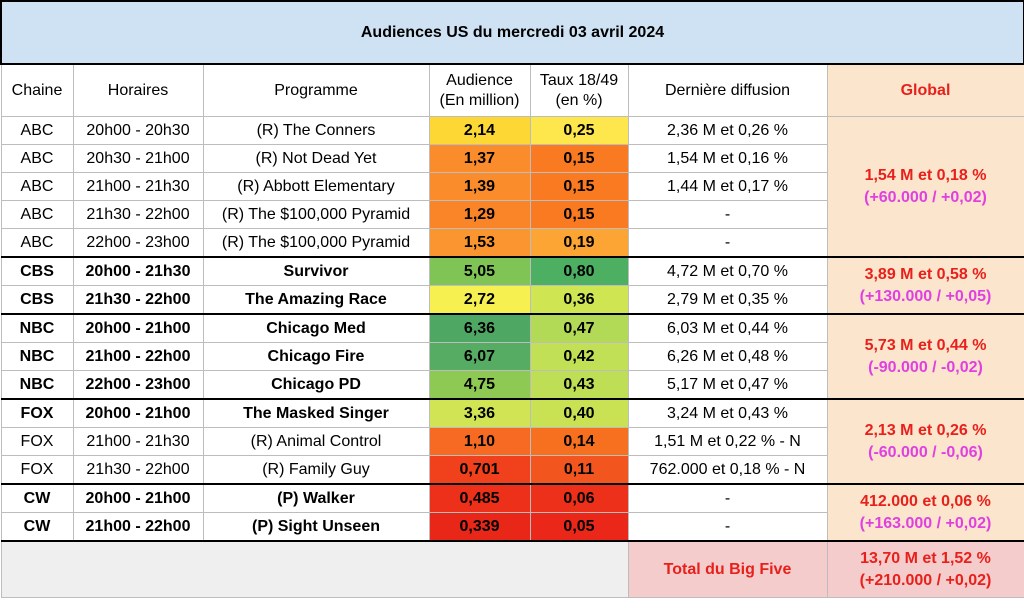  Describe the element at coordinates (138, 130) in the screenshot. I see `cell-horaires: 20h00 - 20h30` at that location.